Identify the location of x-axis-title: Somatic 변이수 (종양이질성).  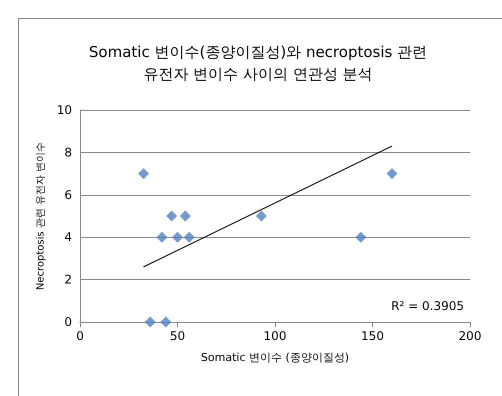
(275, 357).